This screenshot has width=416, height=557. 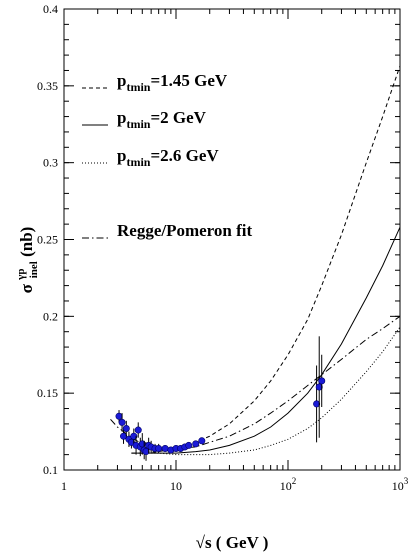 I want to click on y-axis-title-tail: (nb), so click(x=26, y=242).